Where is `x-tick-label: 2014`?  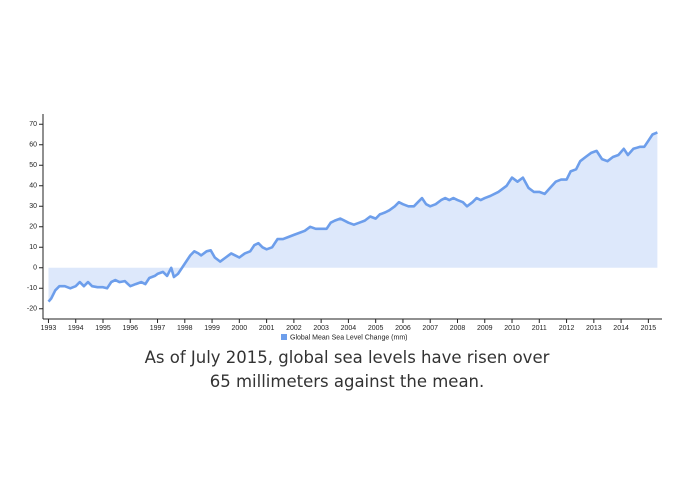 x-tick-label: 2014 is located at coordinates (621, 328).